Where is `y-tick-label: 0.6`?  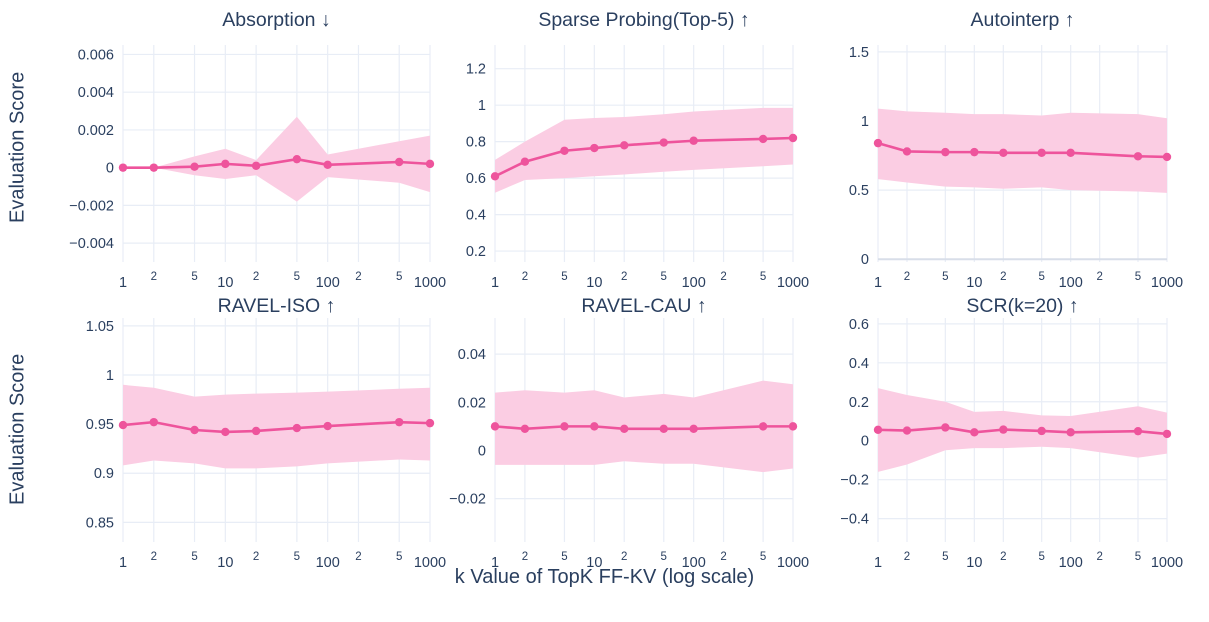 y-tick-label: 0.6 is located at coordinates (859, 325).